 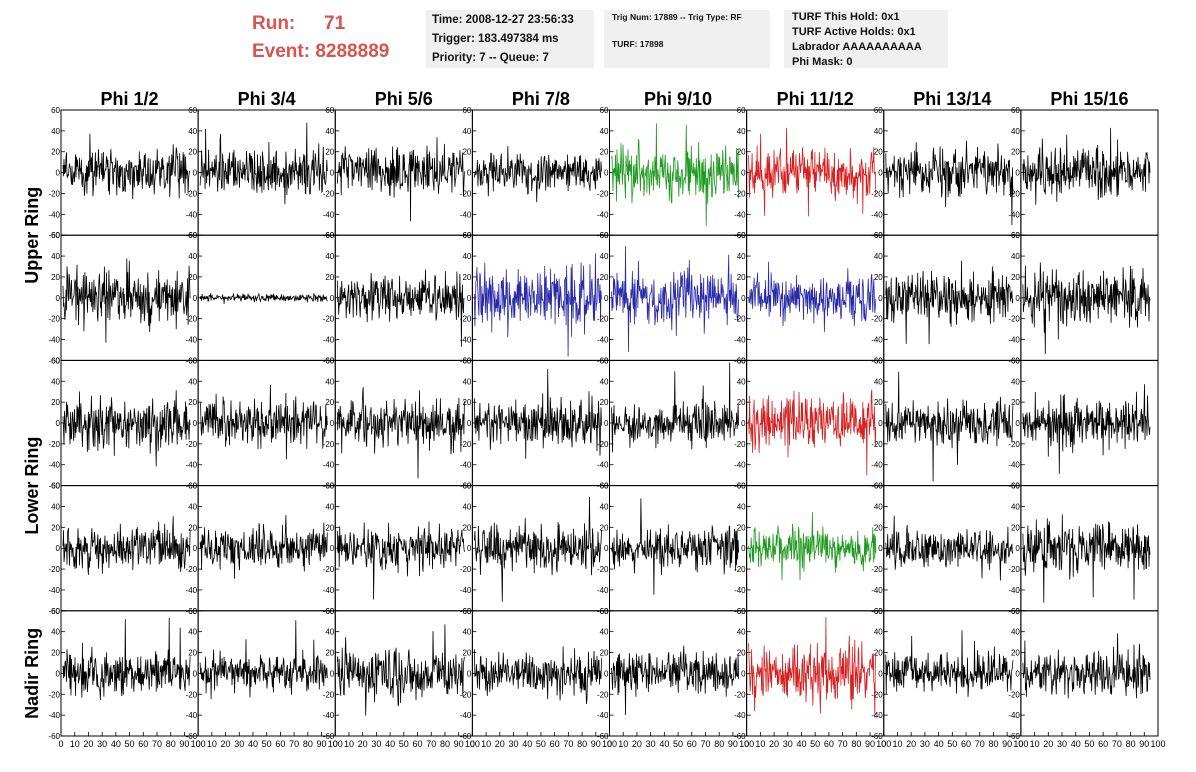 I want to click on y-tick-label-r4-c4-3: 0, so click(x=469, y=548).